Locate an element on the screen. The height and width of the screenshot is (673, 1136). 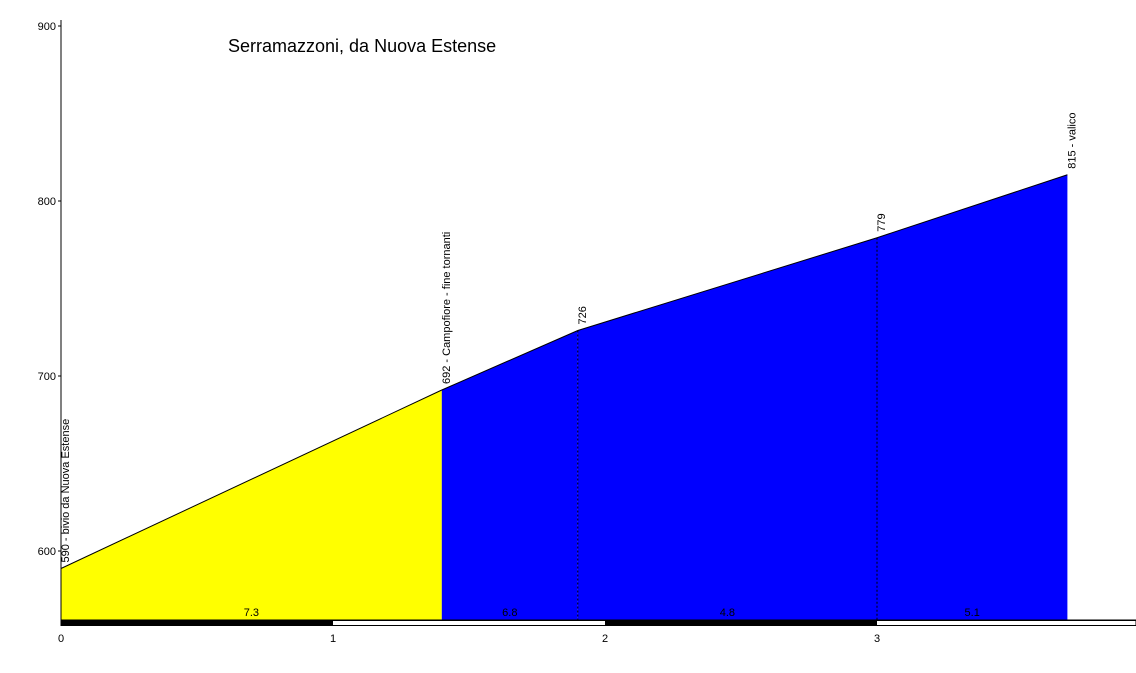
y-tick-label-2: 800 is located at coordinates (47, 202).